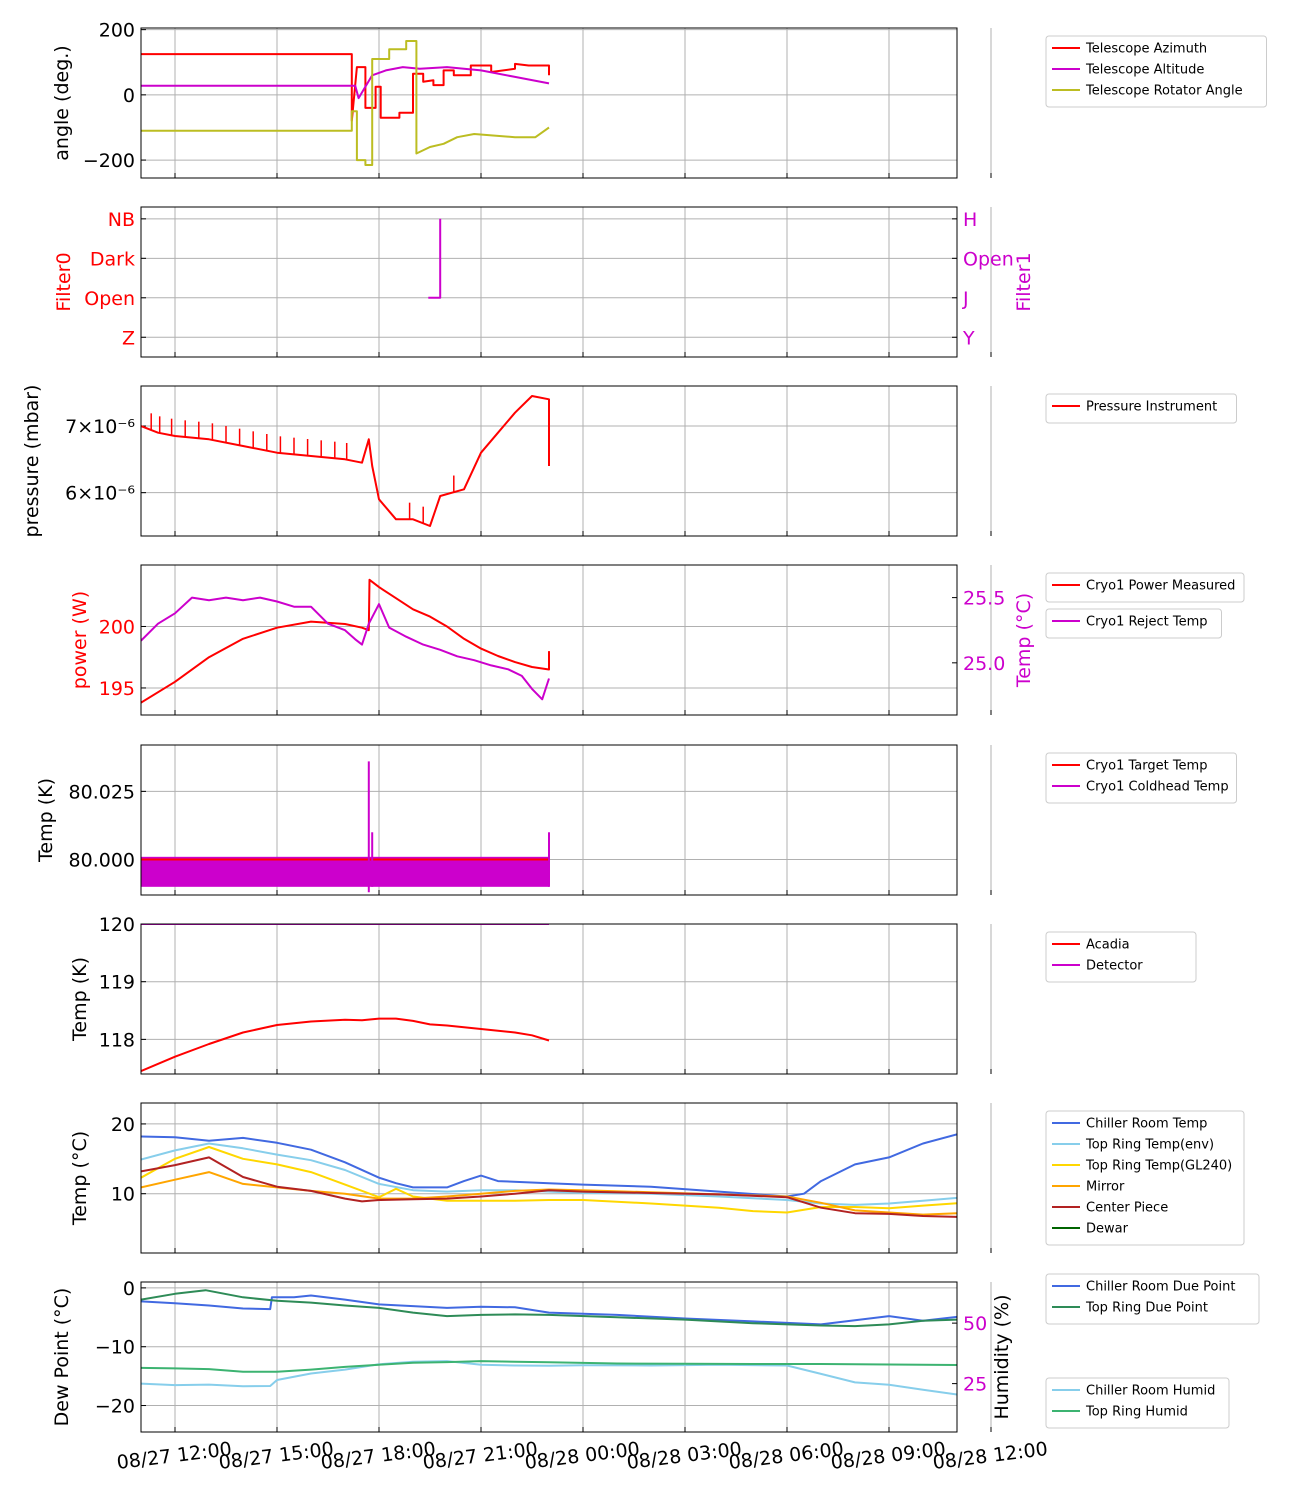 This screenshot has width=1300, height=1500. Describe the element at coordinates (102, 861) in the screenshot. I see `y-tick-label: 80.000` at that location.